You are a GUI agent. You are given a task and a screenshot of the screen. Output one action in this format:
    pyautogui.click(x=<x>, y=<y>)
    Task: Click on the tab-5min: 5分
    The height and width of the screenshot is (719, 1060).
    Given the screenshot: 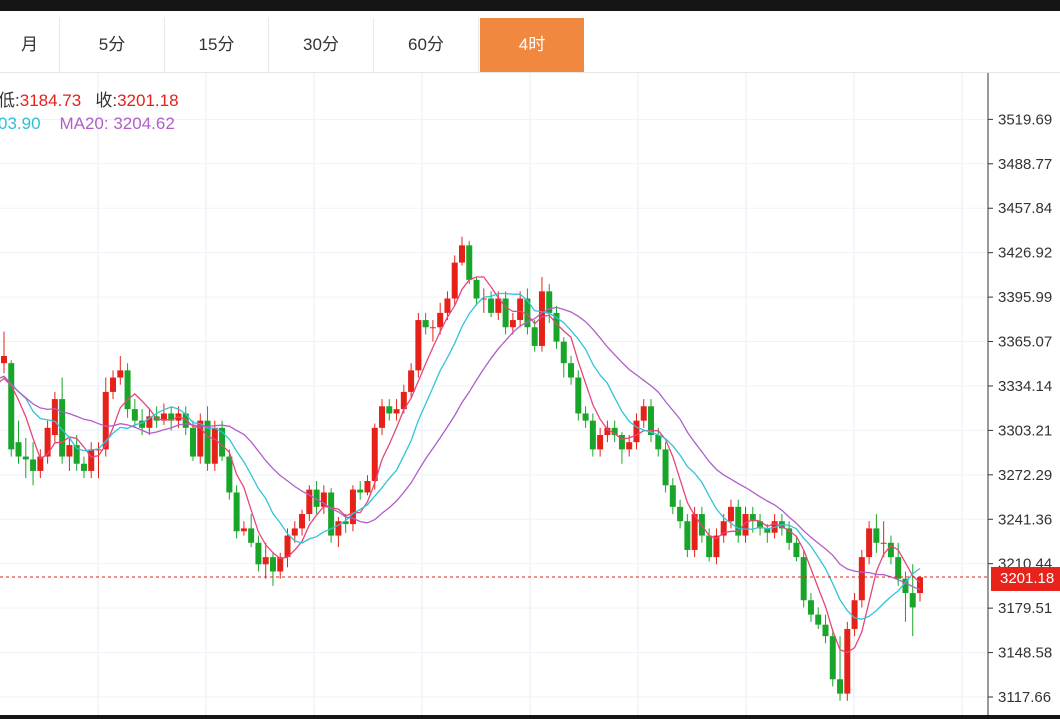 What is the action you would take?
    pyautogui.click(x=112, y=45)
    